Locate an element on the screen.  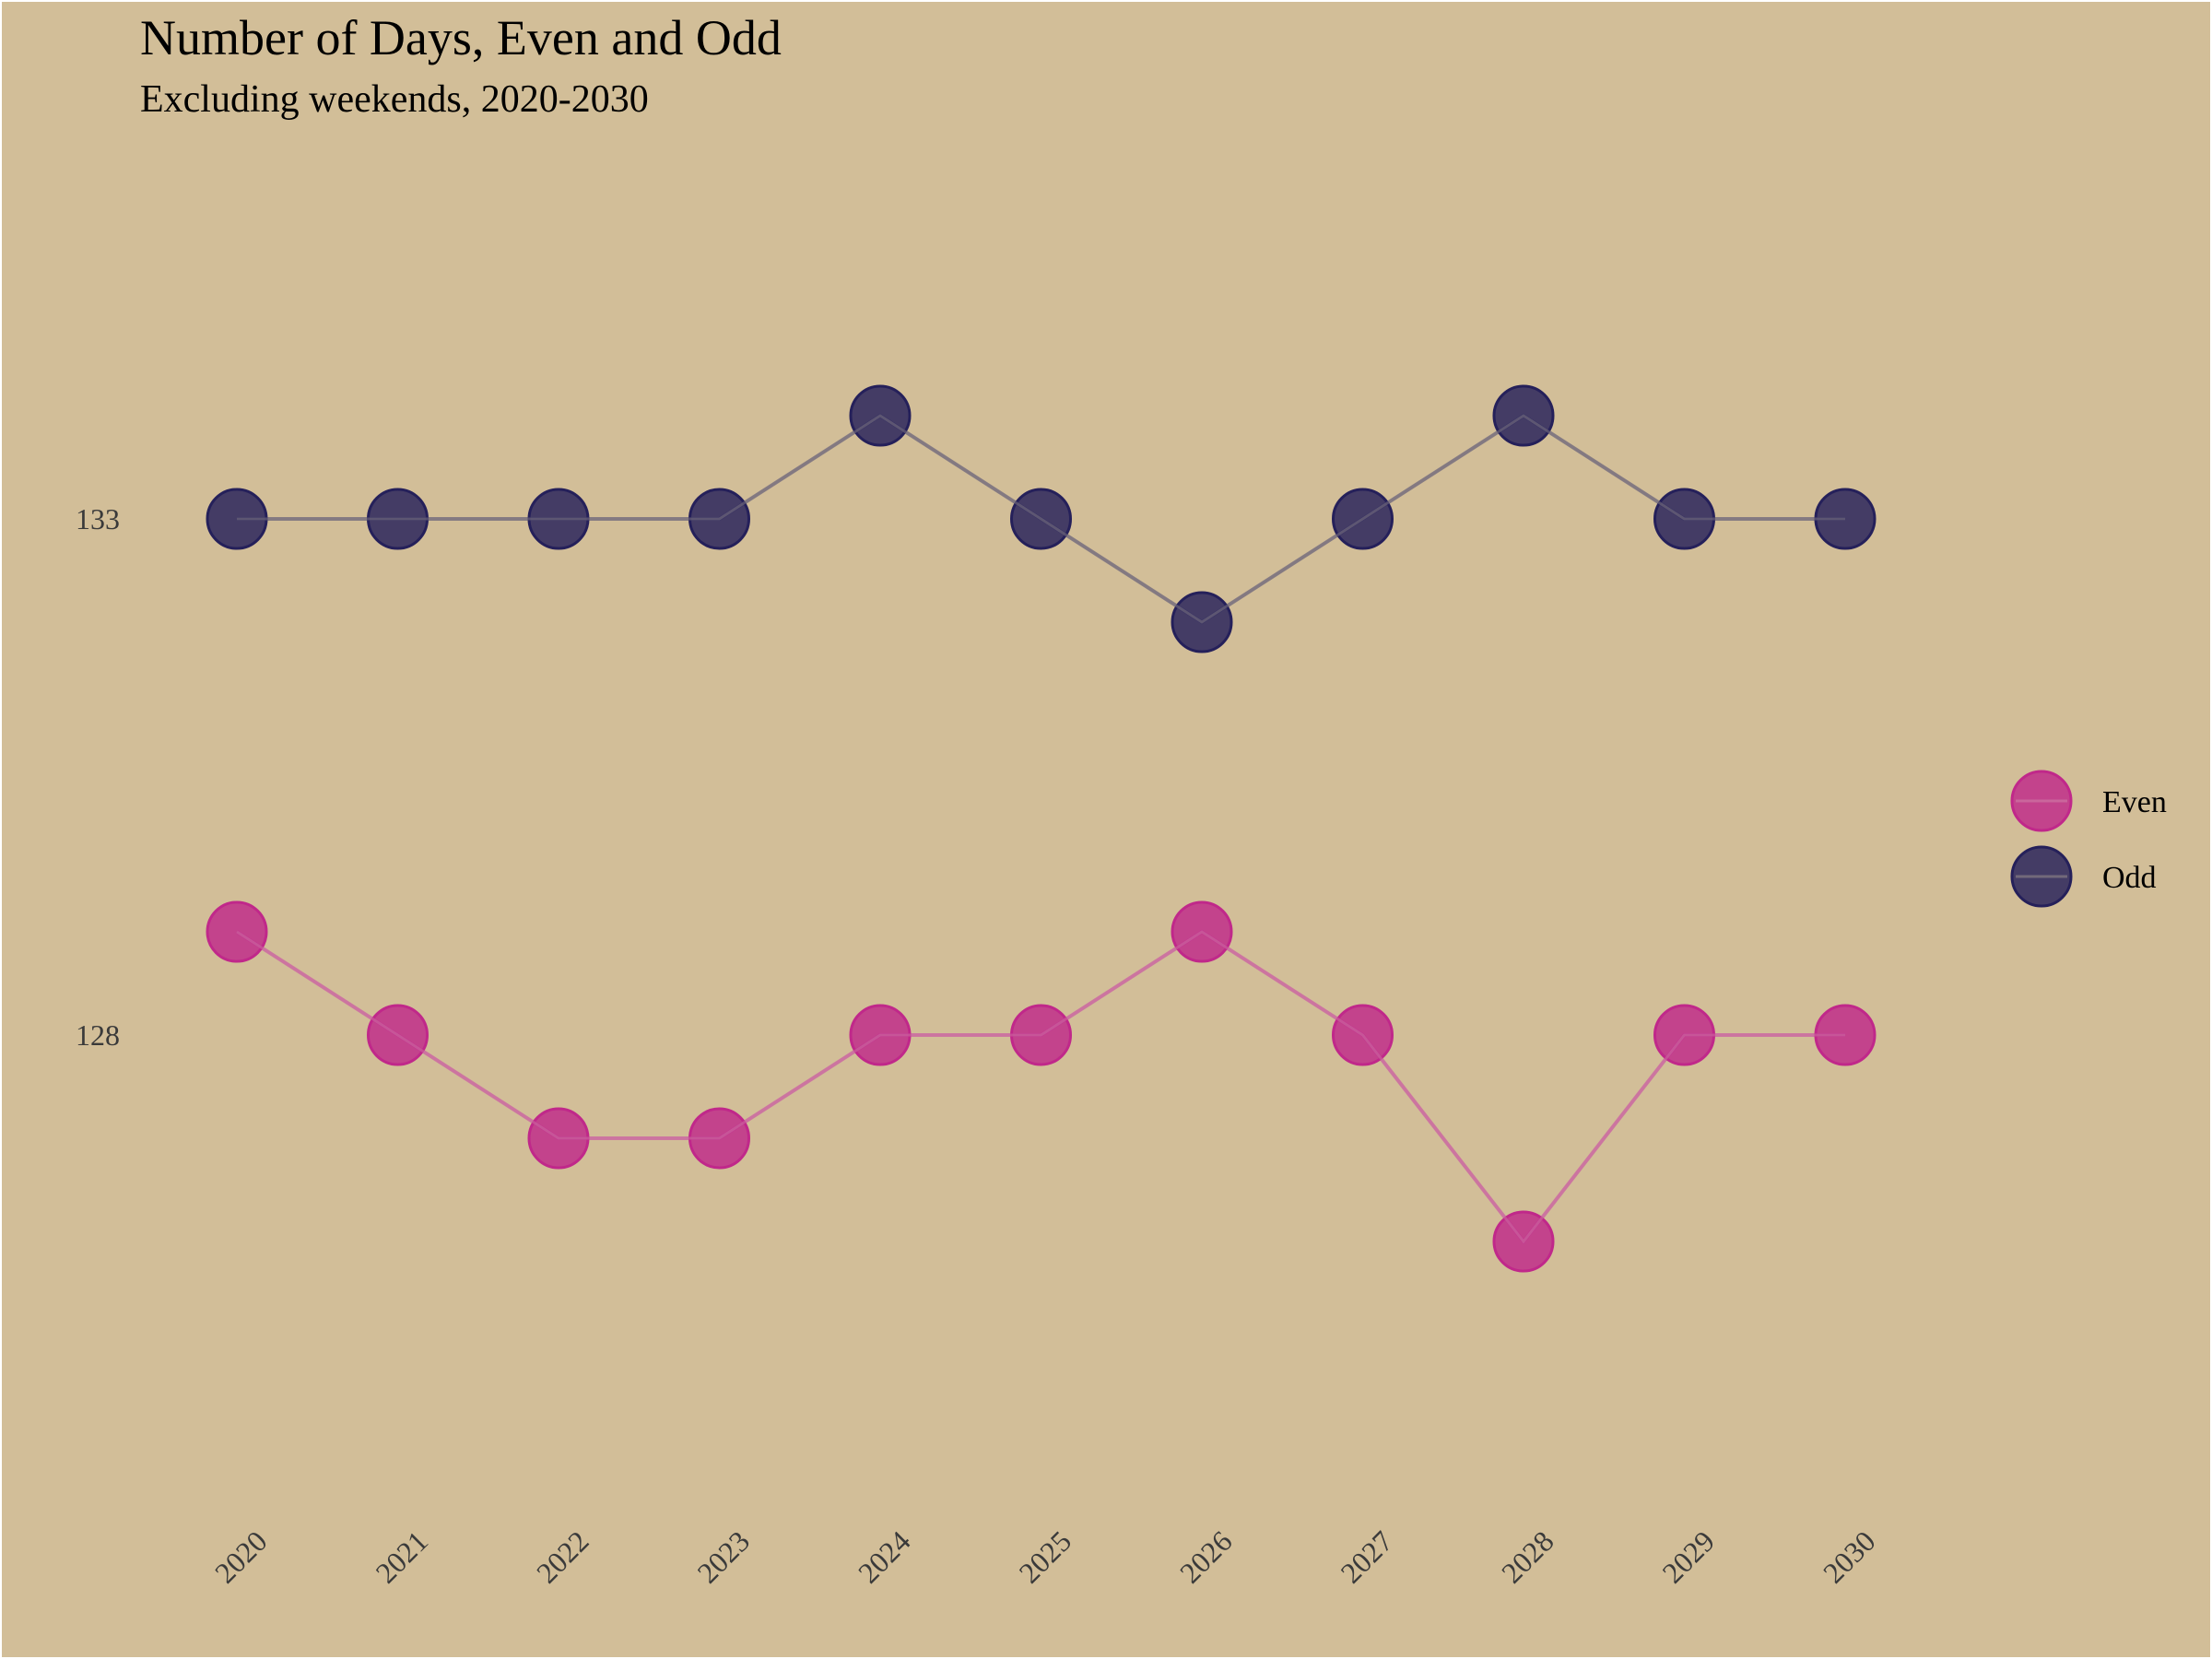
series-line-overlay-even is located at coordinates (1040, 1087).